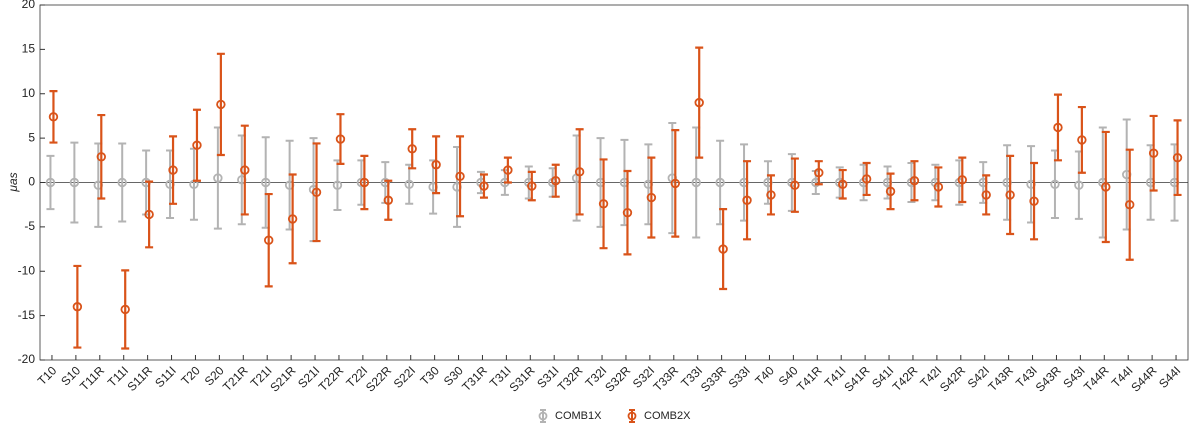 Image resolution: width=1200 pixels, height=424 pixels. Describe the element at coordinates (632, 416) in the screenshot. I see `legend-symbol` at that location.